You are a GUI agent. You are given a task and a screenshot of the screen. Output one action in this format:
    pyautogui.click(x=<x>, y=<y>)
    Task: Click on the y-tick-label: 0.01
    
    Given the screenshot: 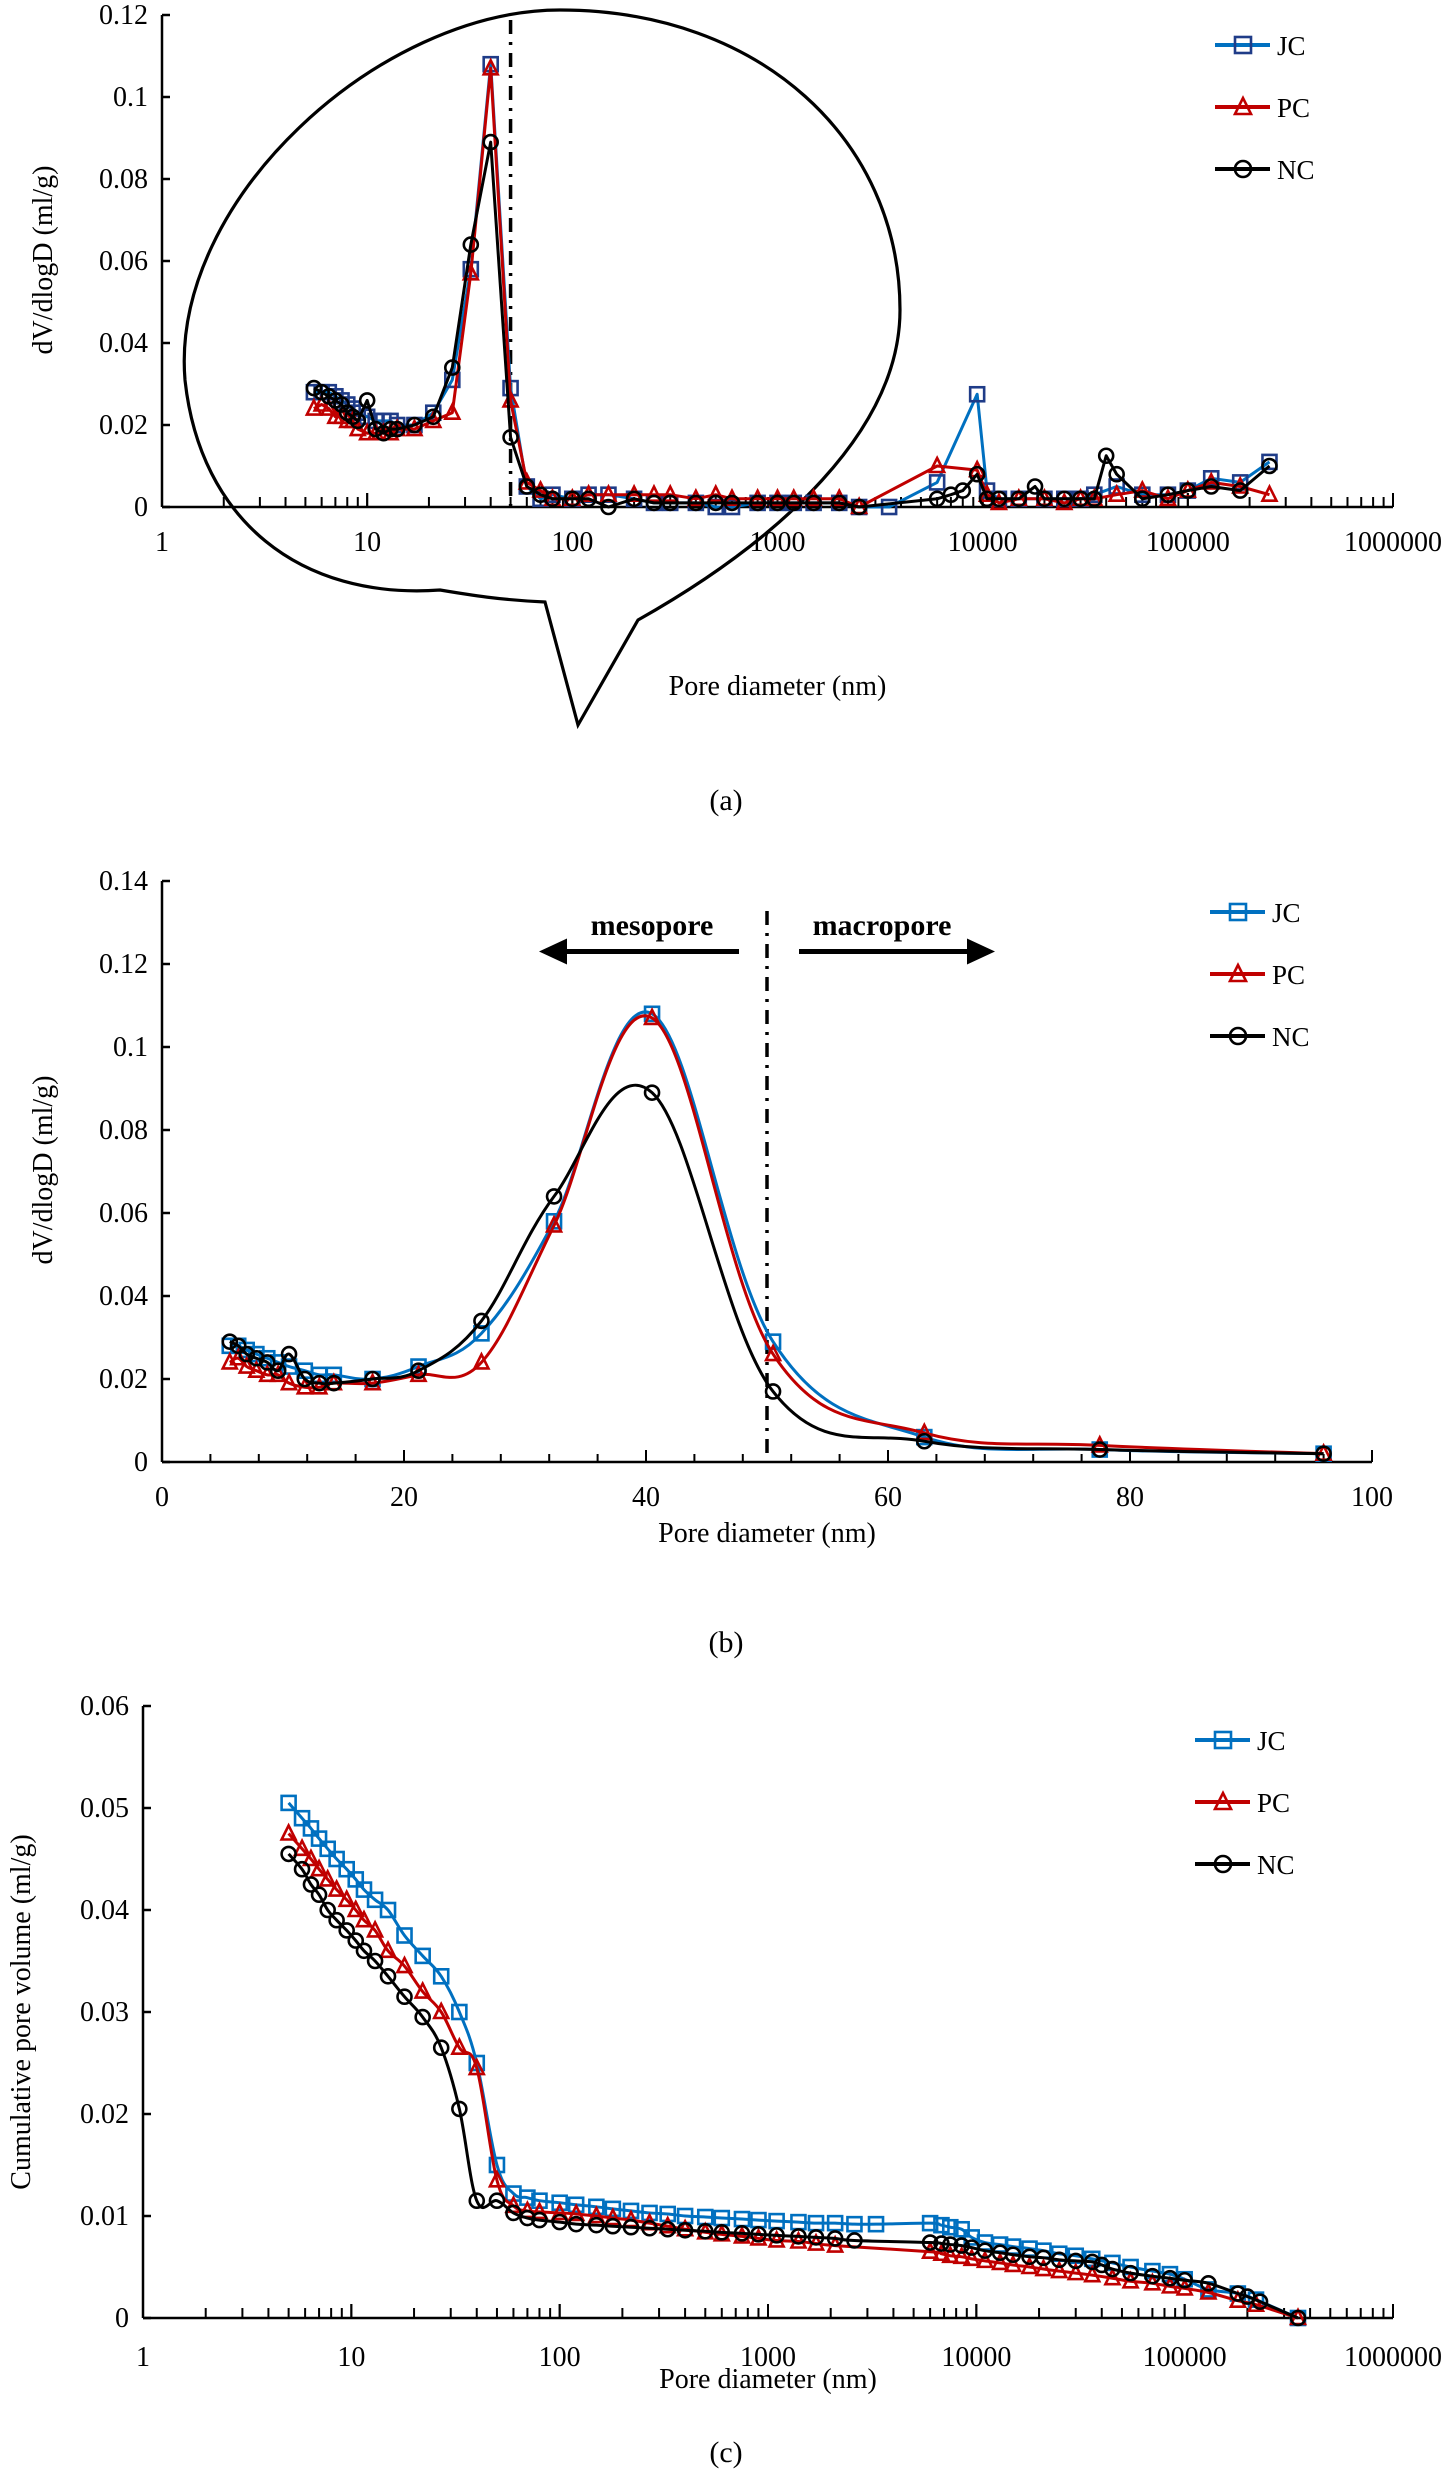 What is the action you would take?
    pyautogui.click(x=104, y=2216)
    